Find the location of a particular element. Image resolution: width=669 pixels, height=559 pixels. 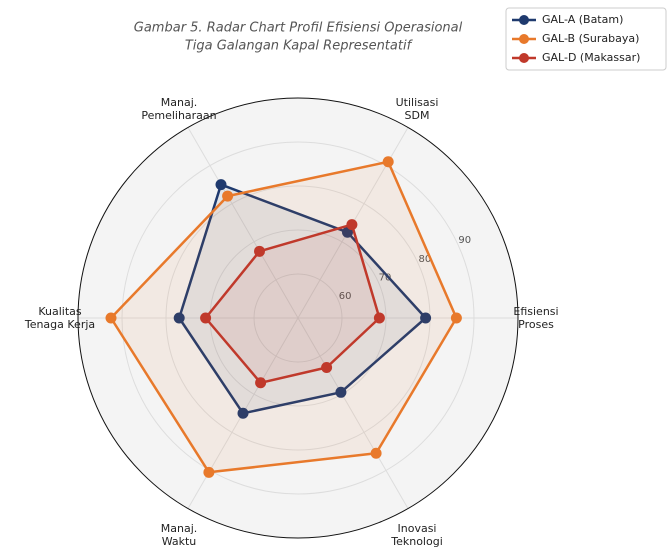

axis-label: Teknologi is located at coordinates (416, 541).